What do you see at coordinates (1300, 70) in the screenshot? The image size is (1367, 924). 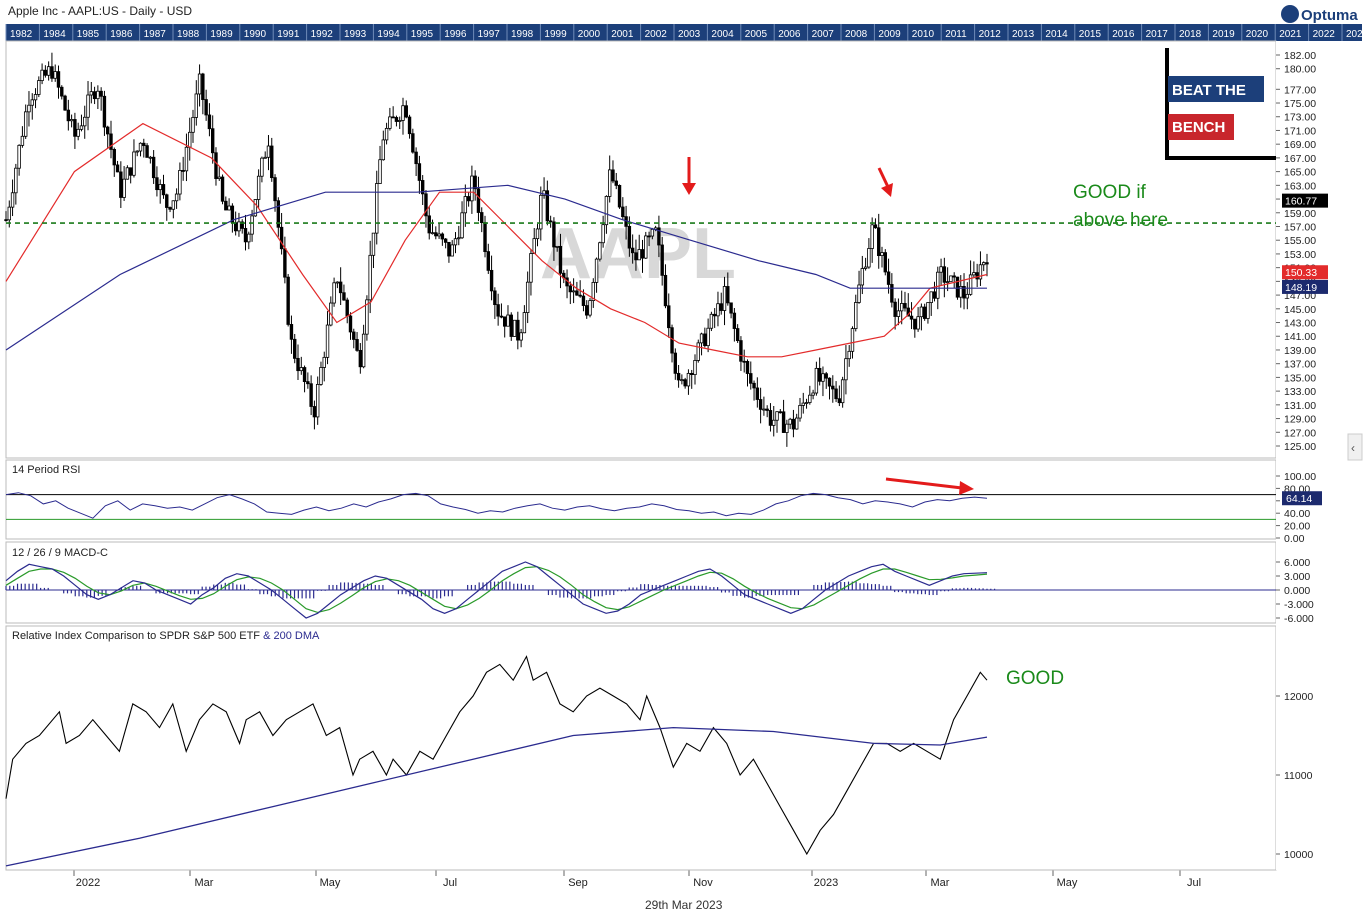 I see `price-tick-label: 180.00` at bounding box center [1300, 70].